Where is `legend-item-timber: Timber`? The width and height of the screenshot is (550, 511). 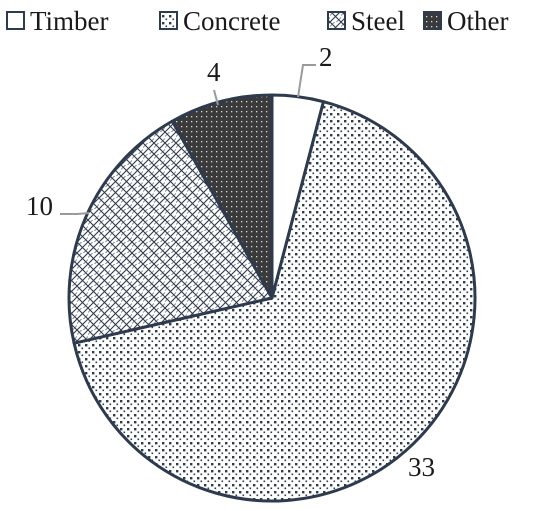
legend-item-timber: Timber is located at coordinates (57, 21).